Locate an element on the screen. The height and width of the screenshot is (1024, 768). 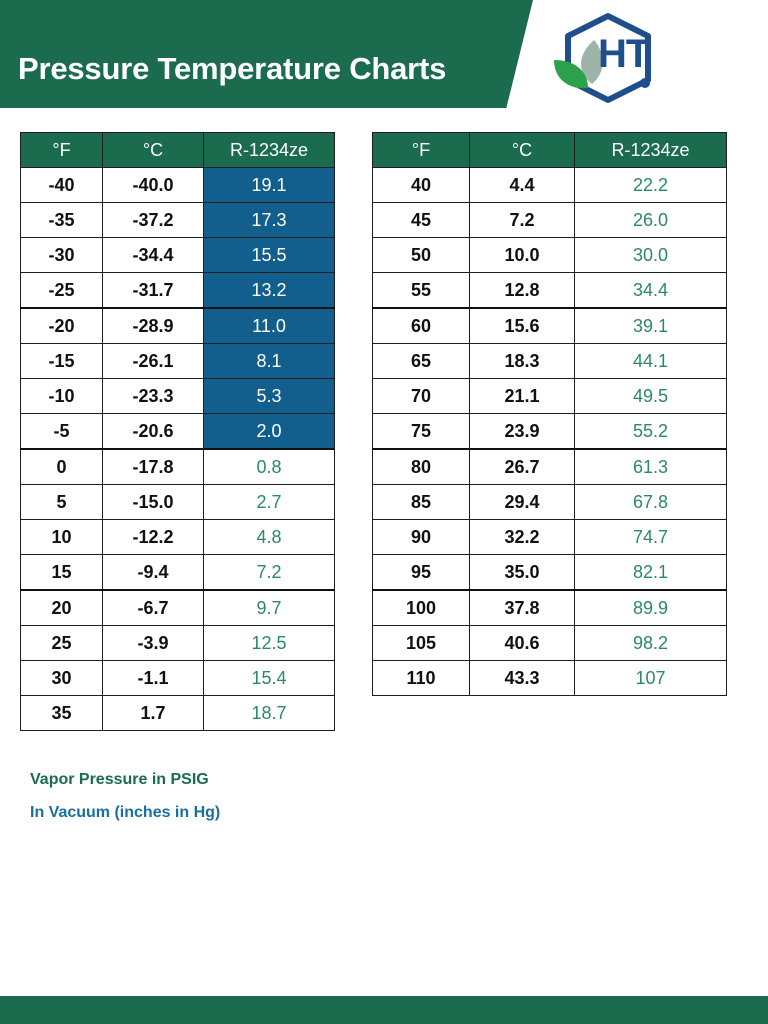
table-row: 95 35.0 82.1 is located at coordinates (549, 572).